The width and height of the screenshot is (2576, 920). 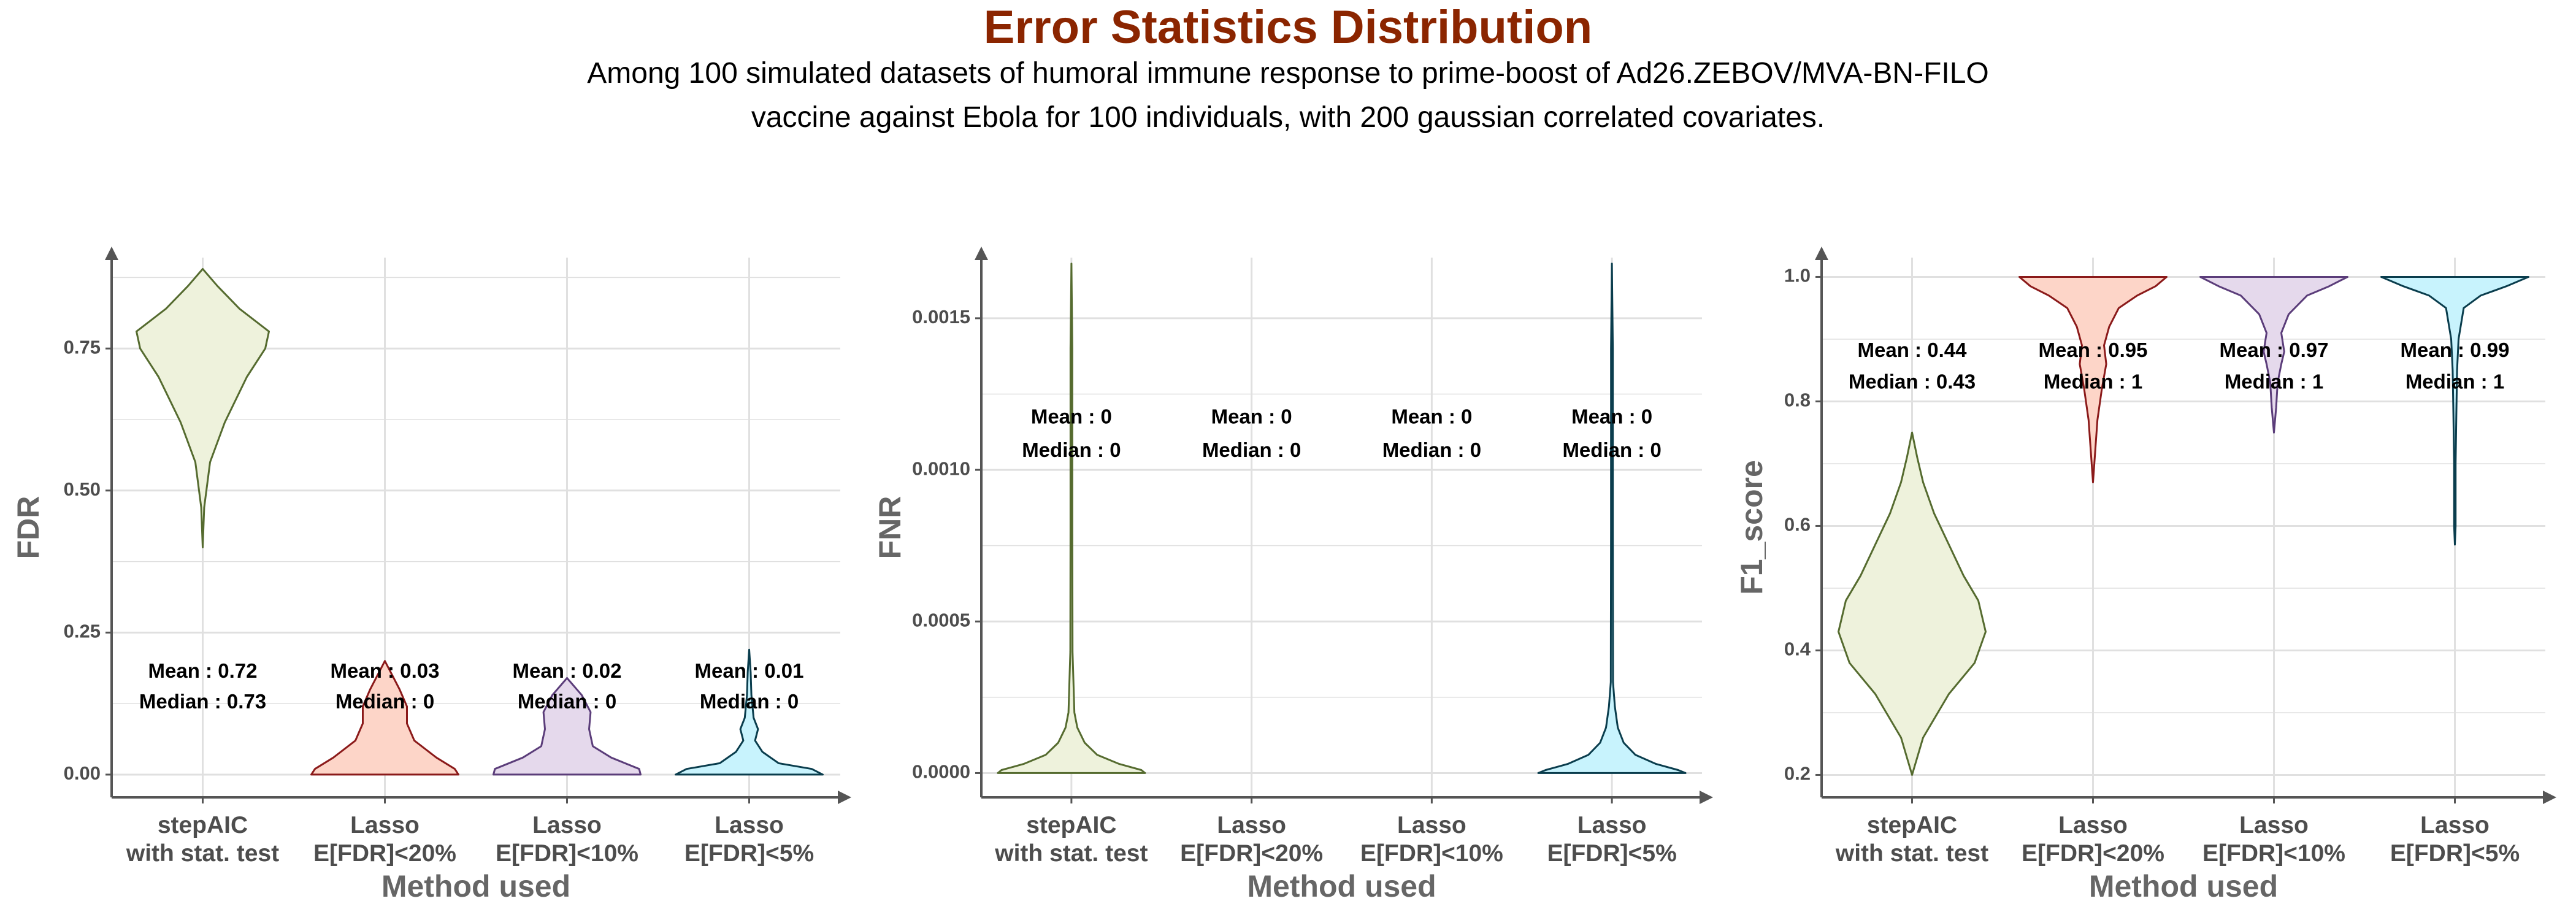 I want to click on annotation-mean: Mean : 0.03, so click(x=385, y=670).